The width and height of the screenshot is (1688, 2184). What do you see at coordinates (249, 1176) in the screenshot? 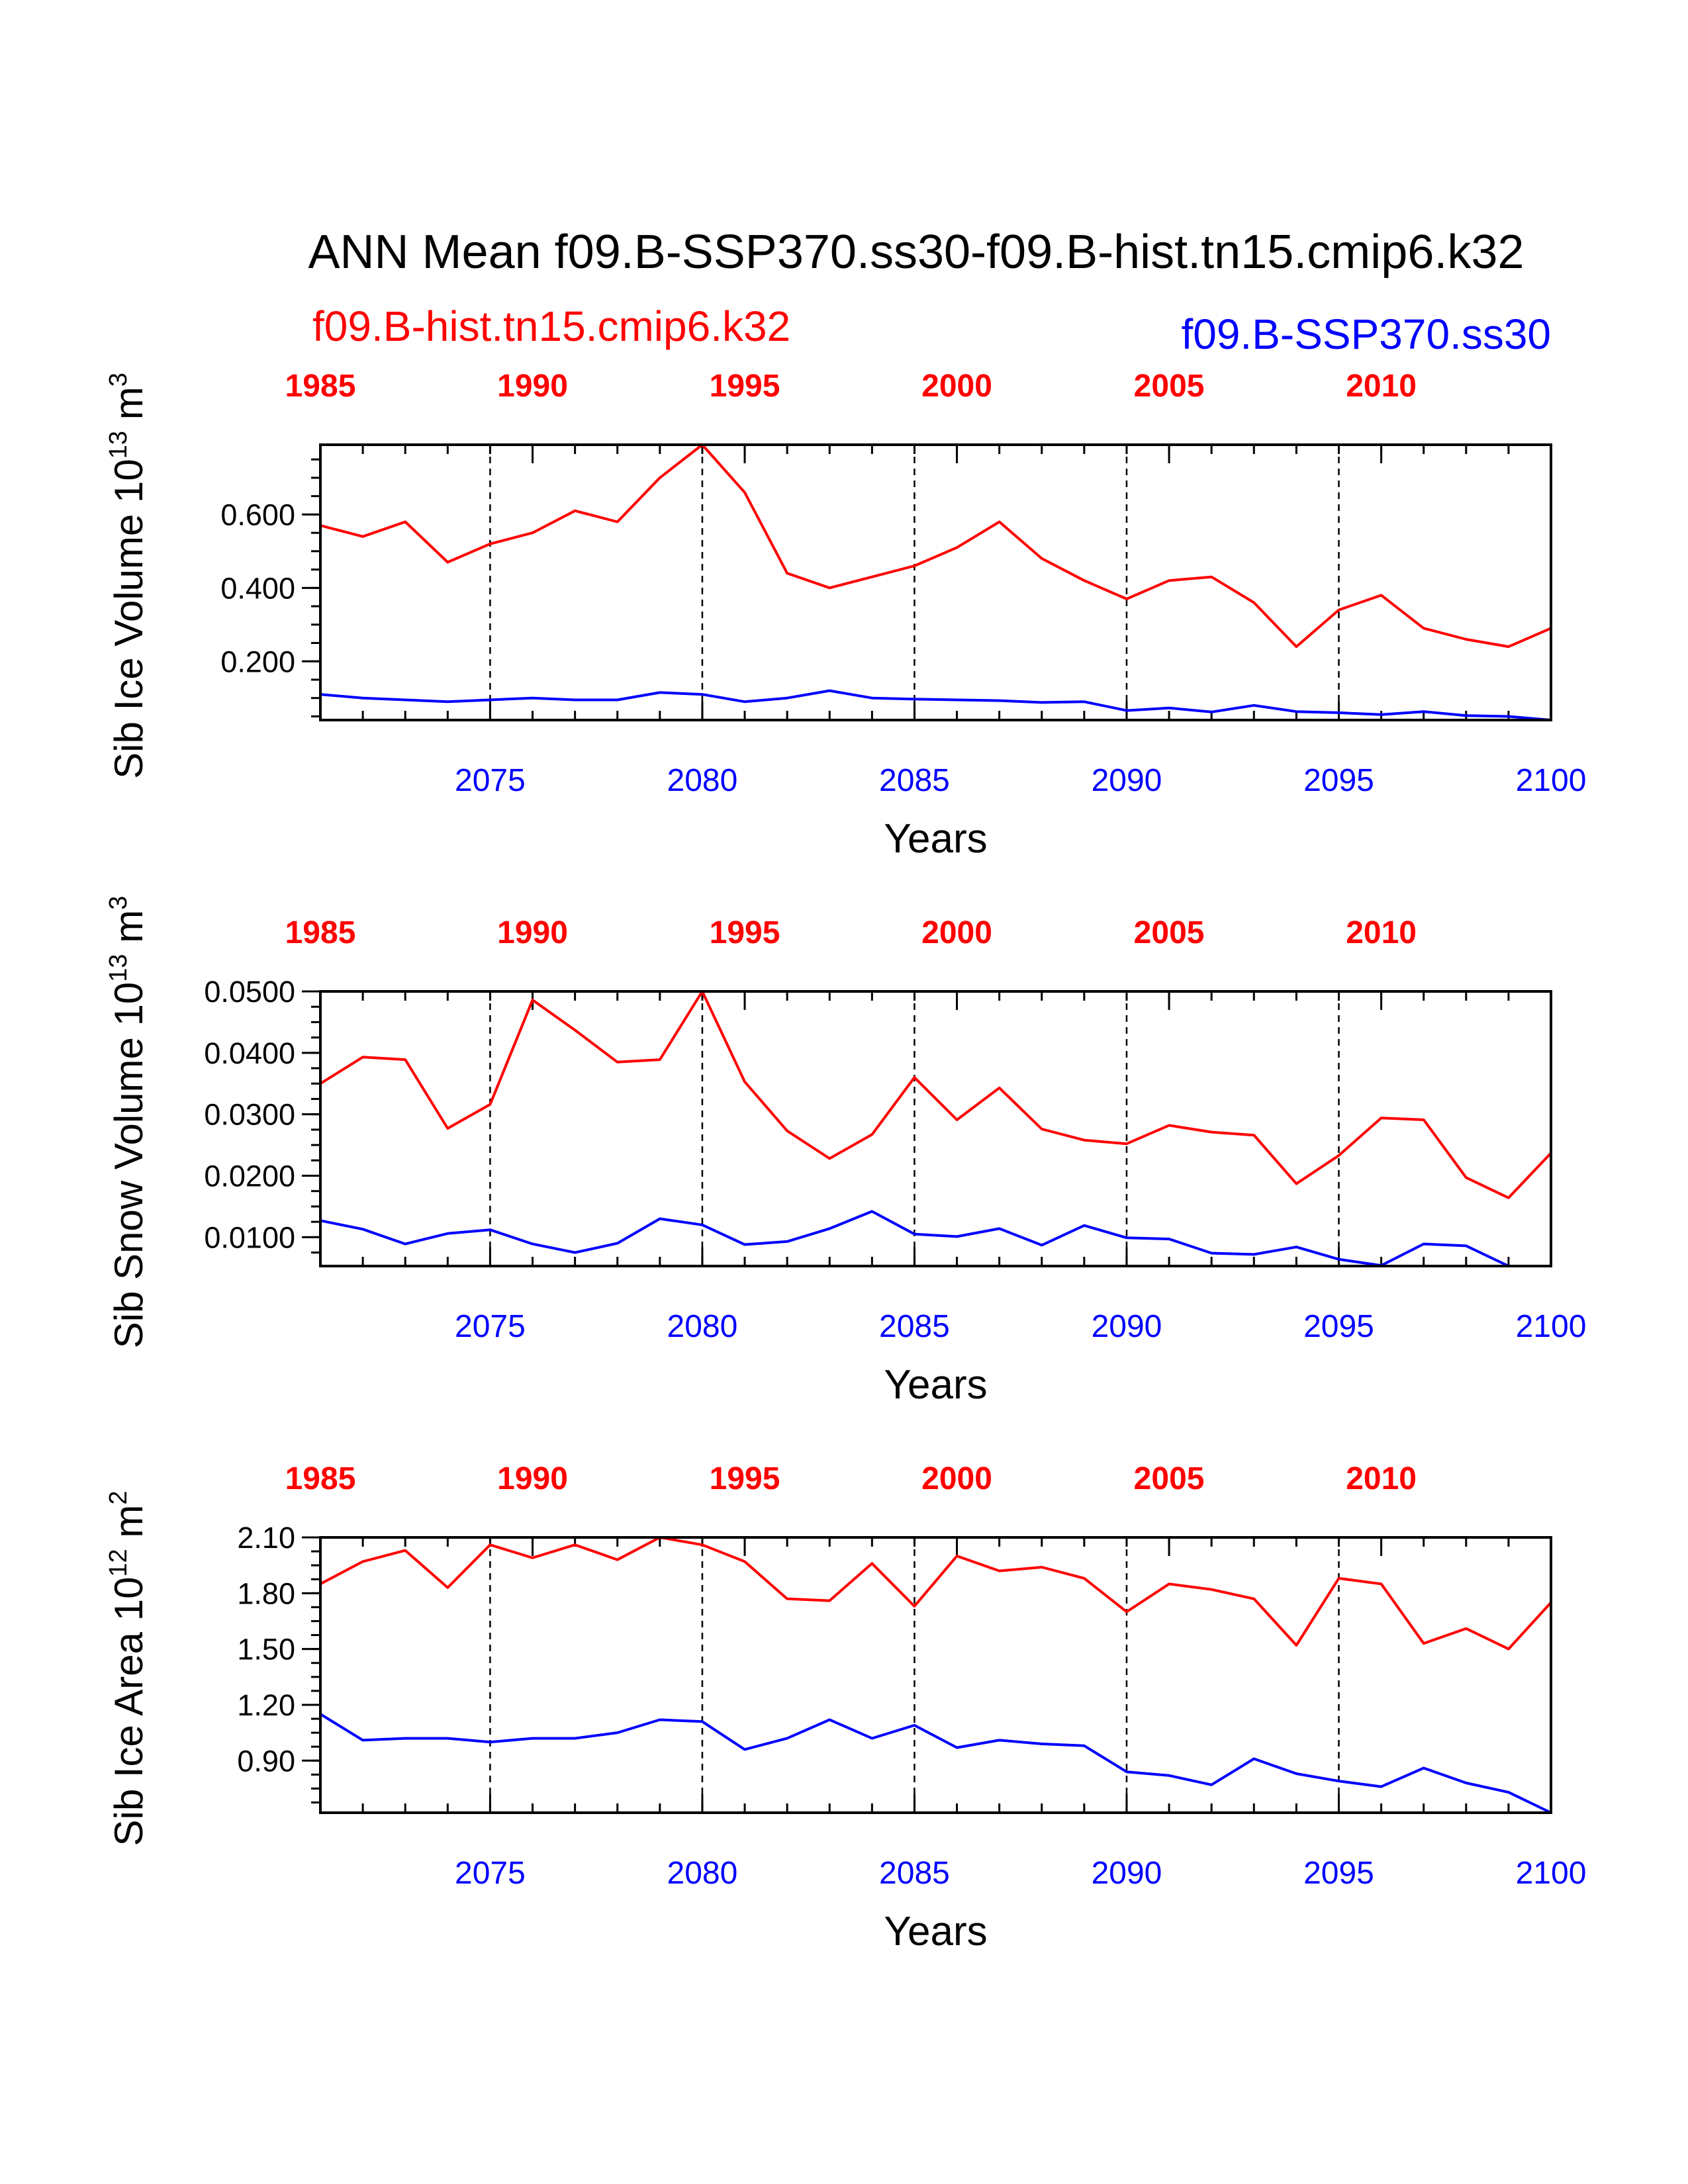
I see `y-tick-label: 0.0200` at bounding box center [249, 1176].